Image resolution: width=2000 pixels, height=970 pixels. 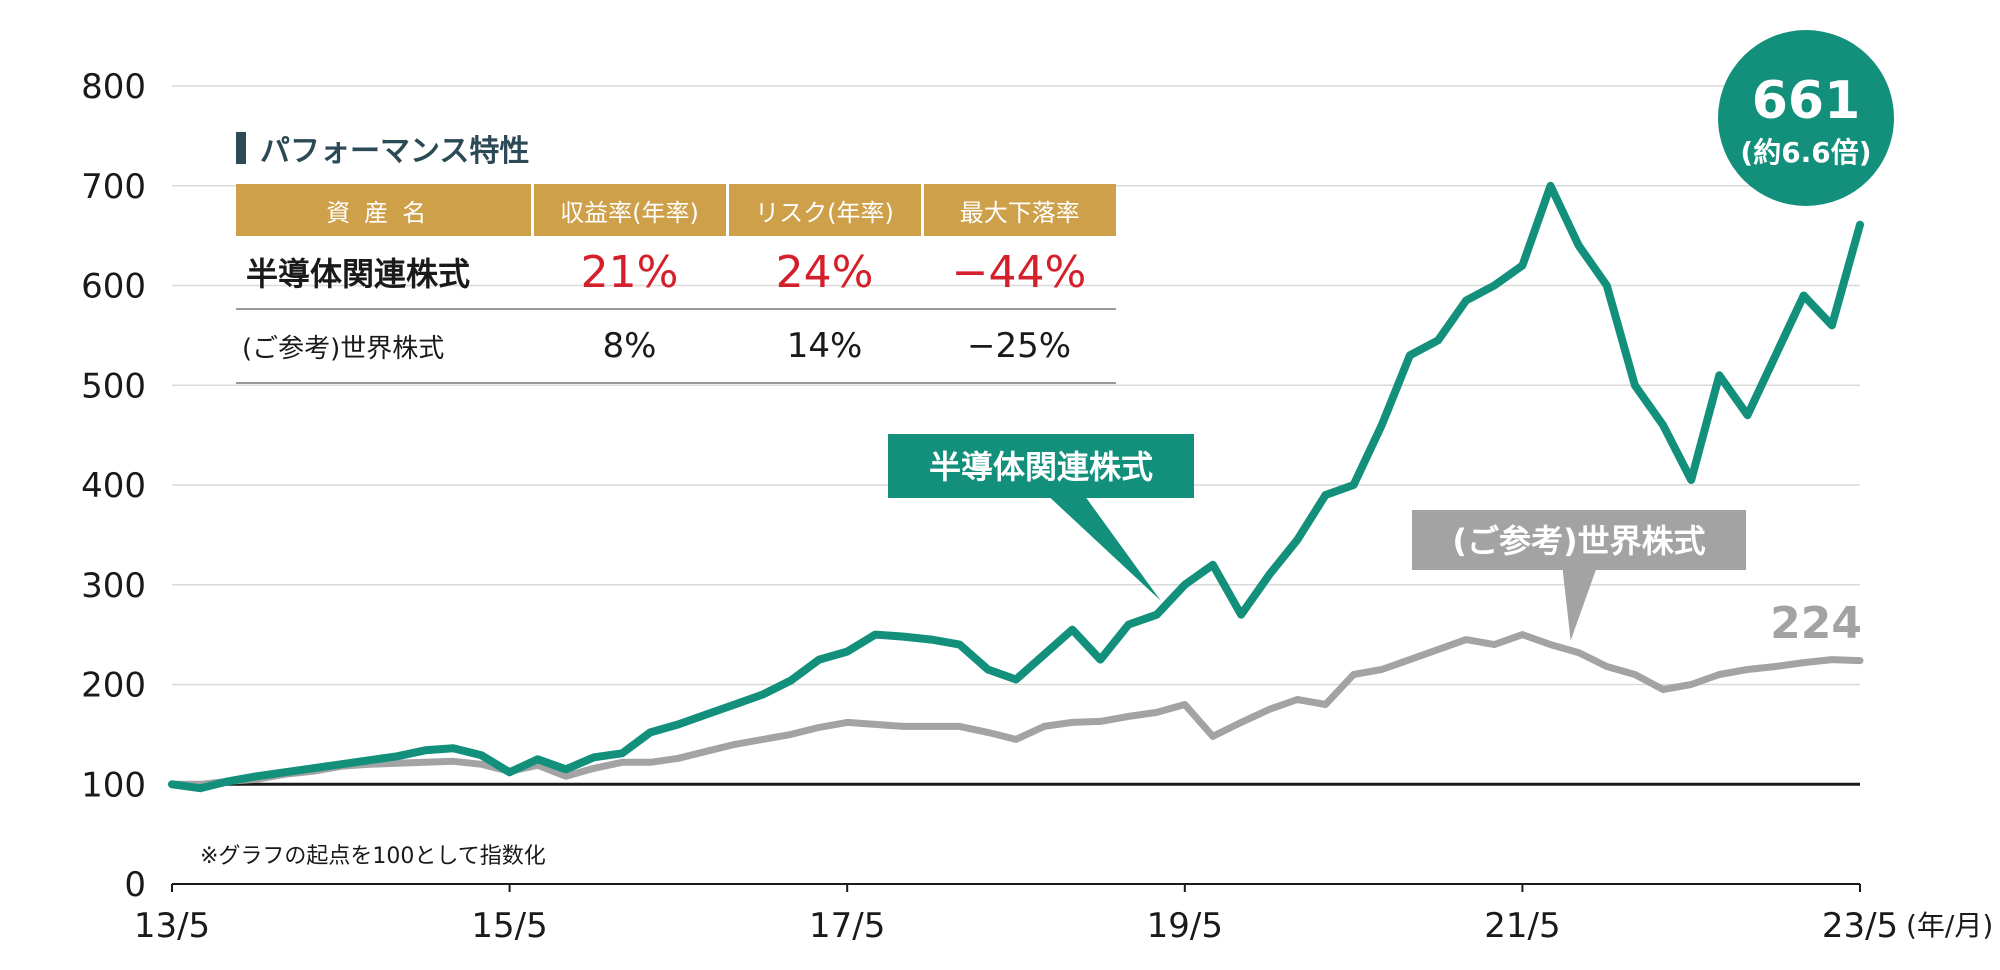 I want to click on y-tick-label: 500, so click(x=113, y=386).